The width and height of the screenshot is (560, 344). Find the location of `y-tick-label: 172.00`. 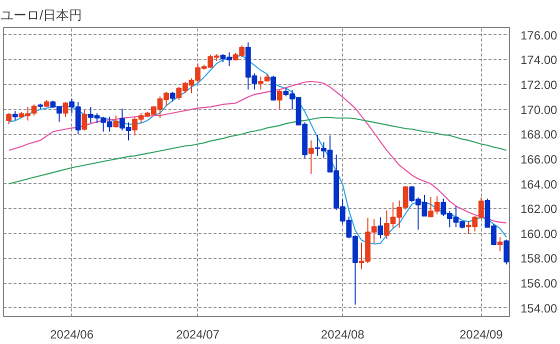

y-tick-label: 172.00 is located at coordinates (539, 85).